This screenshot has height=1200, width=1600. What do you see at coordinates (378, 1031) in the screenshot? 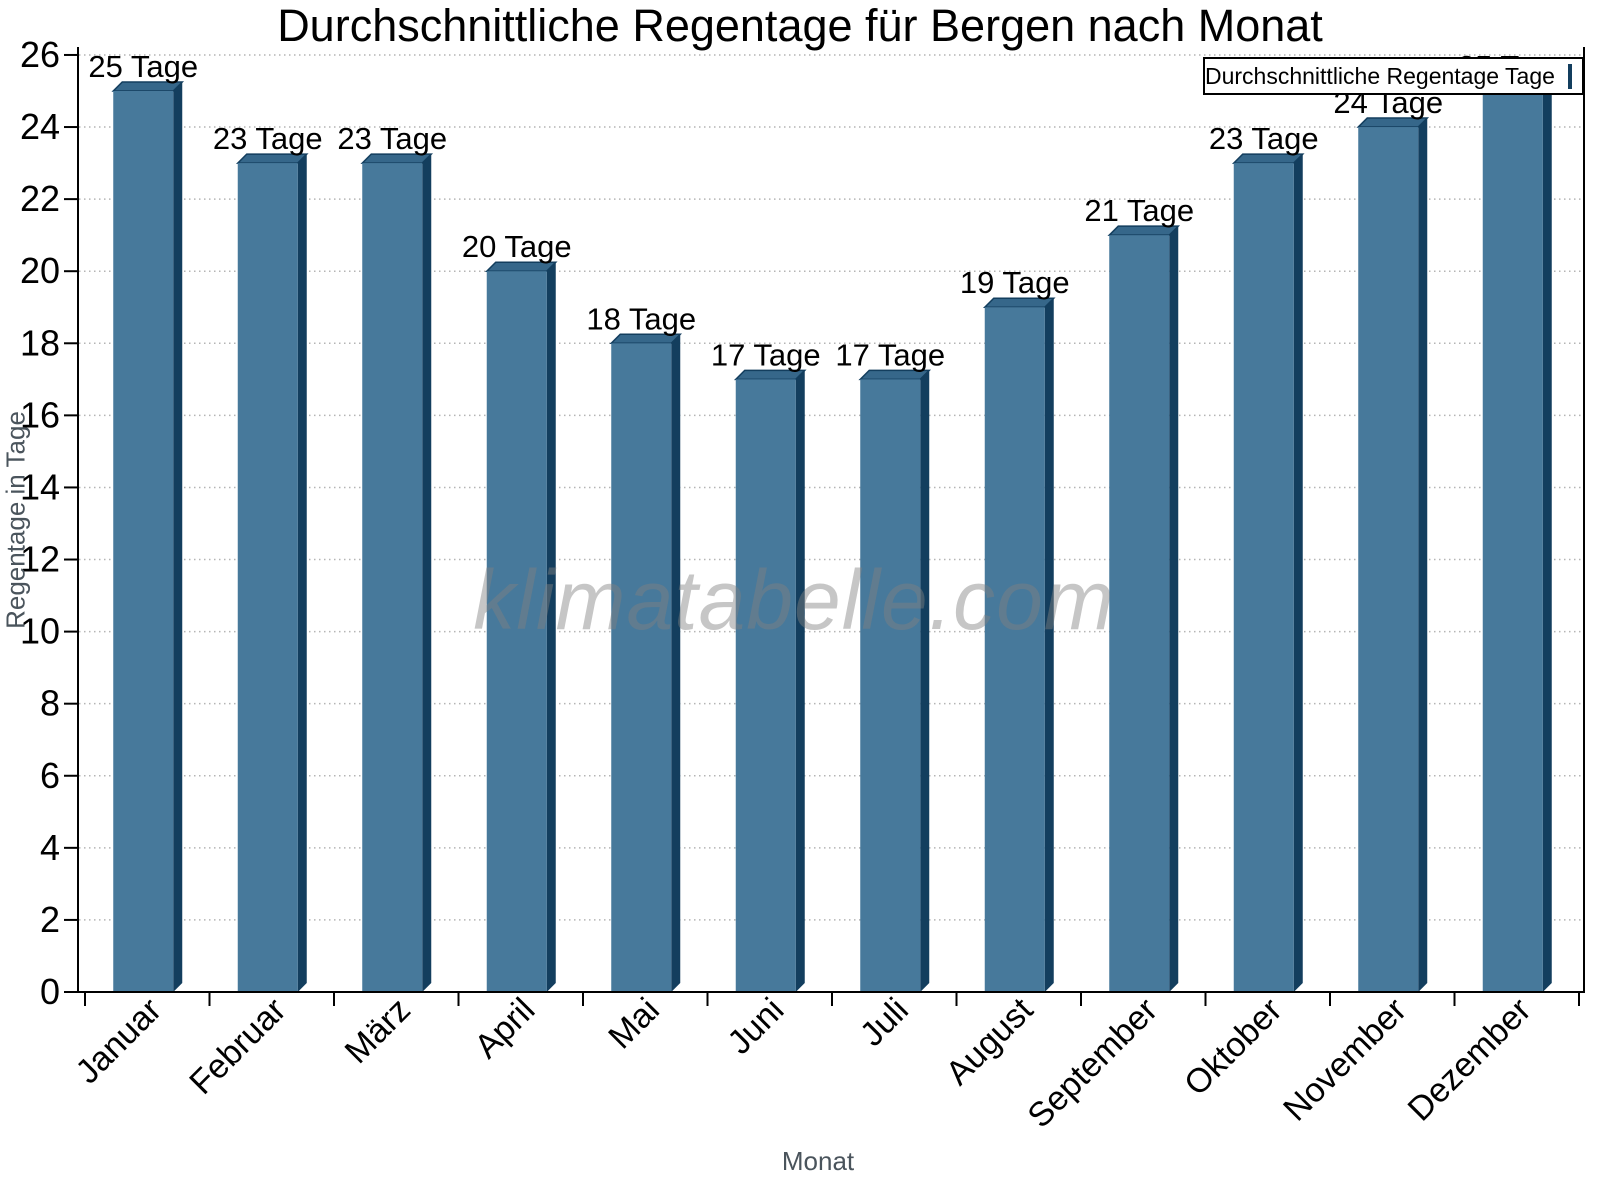
I see `x-tick-label: März` at bounding box center [378, 1031].